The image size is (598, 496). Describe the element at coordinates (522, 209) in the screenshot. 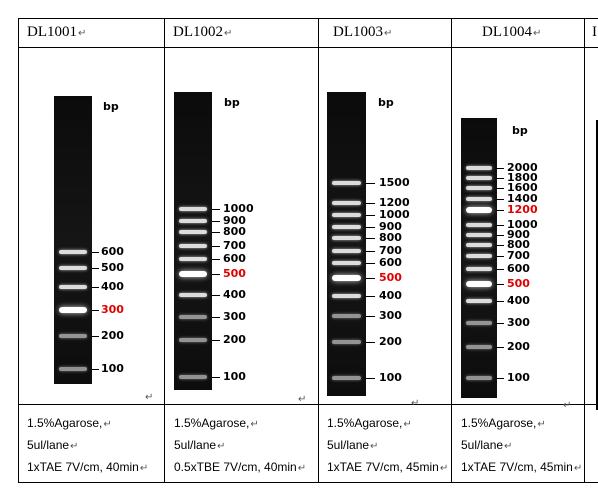

I see `band-size-label: 1200` at that location.